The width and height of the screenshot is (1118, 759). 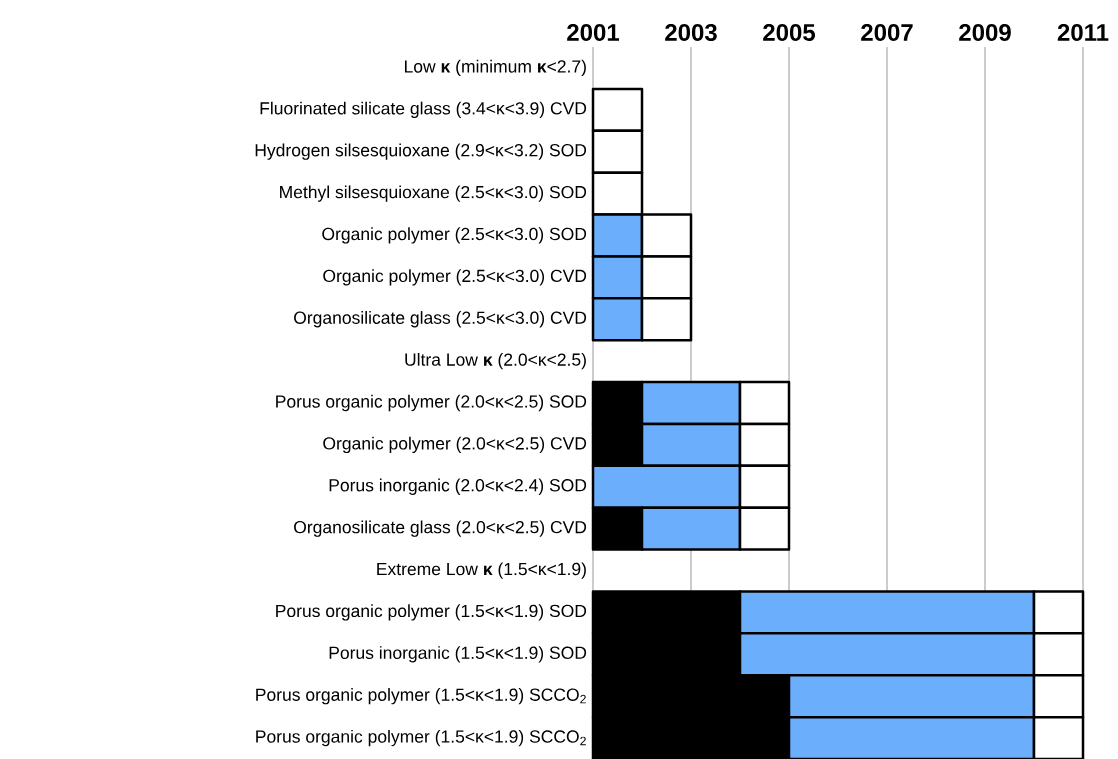 I want to click on y-tick-label: Organosilicate glass (2.5<κ<3.0) CVD, so click(x=440, y=319).